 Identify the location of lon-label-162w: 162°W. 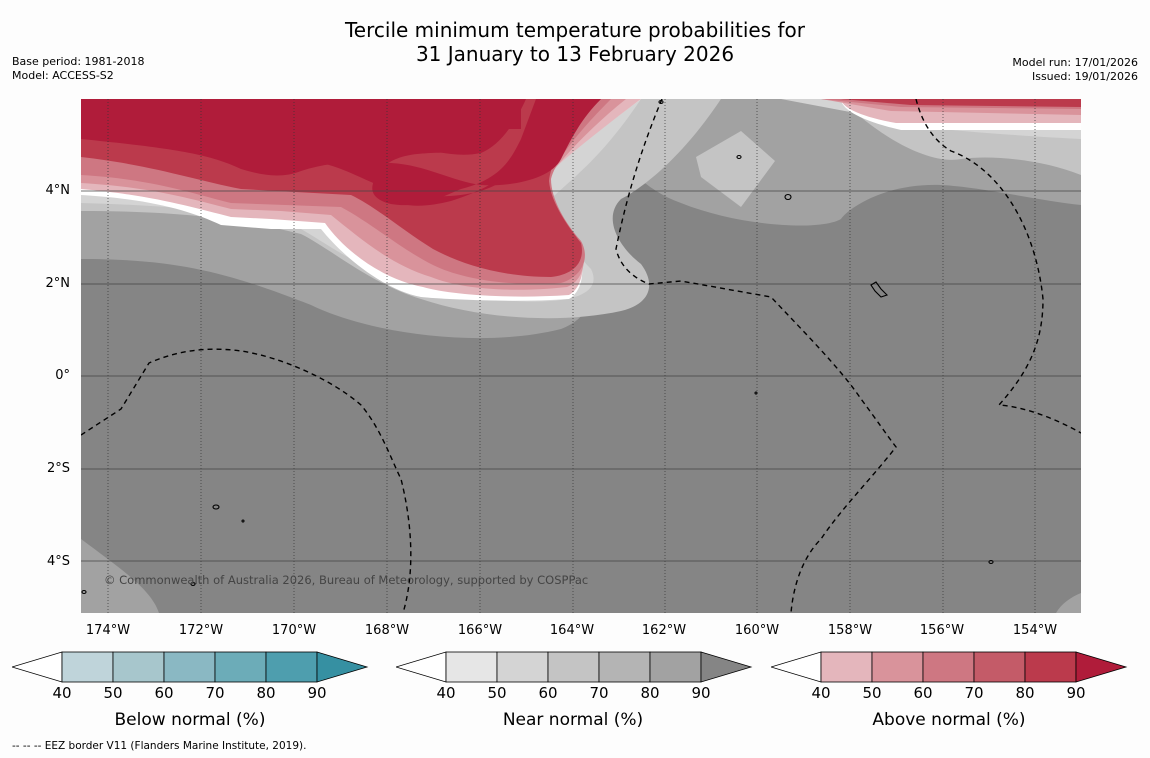
(664, 630).